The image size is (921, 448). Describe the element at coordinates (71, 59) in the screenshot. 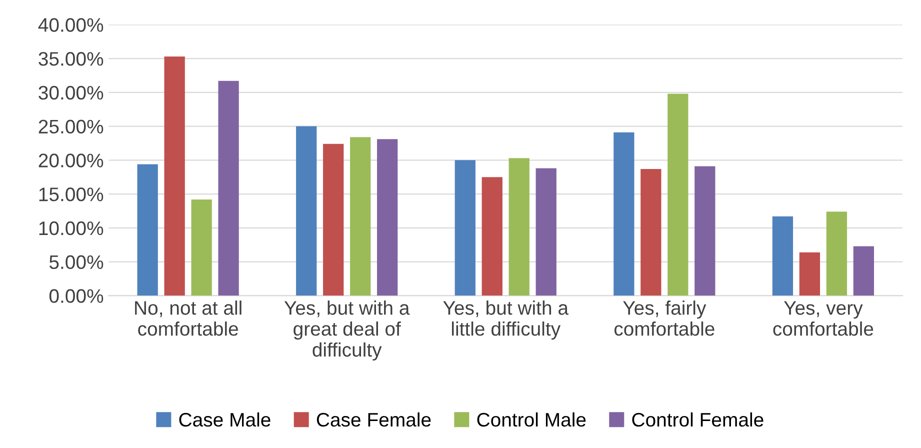

I see `y-tick-label: 35.00%` at that location.